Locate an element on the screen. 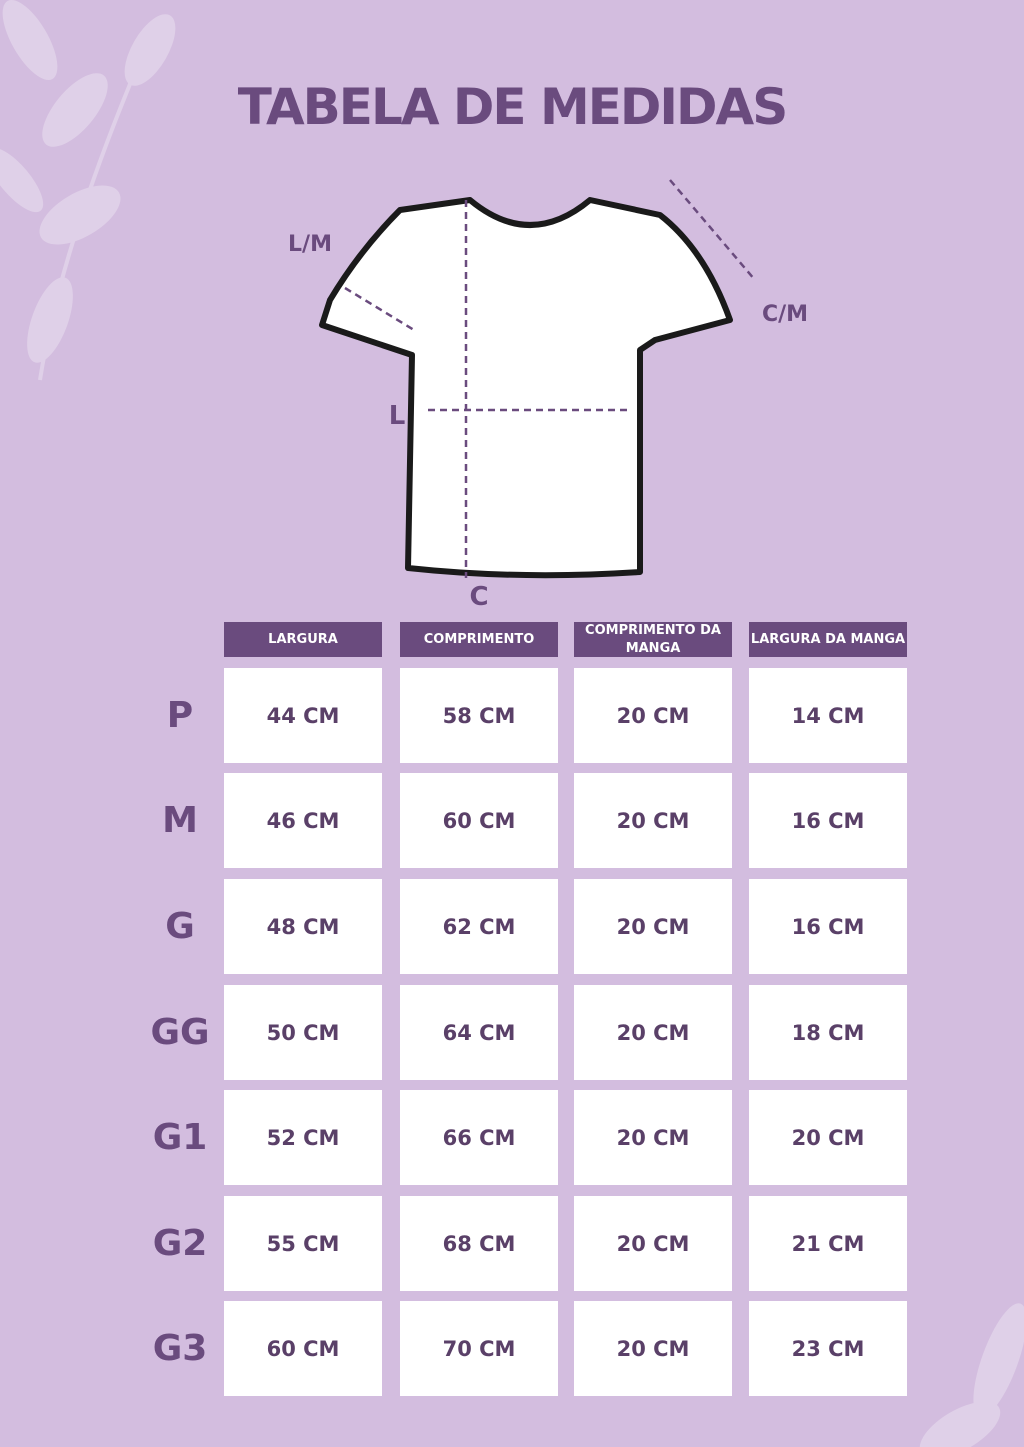 The image size is (1024, 1447). title: TABELA DE MEDIDAS is located at coordinates (512, 107).